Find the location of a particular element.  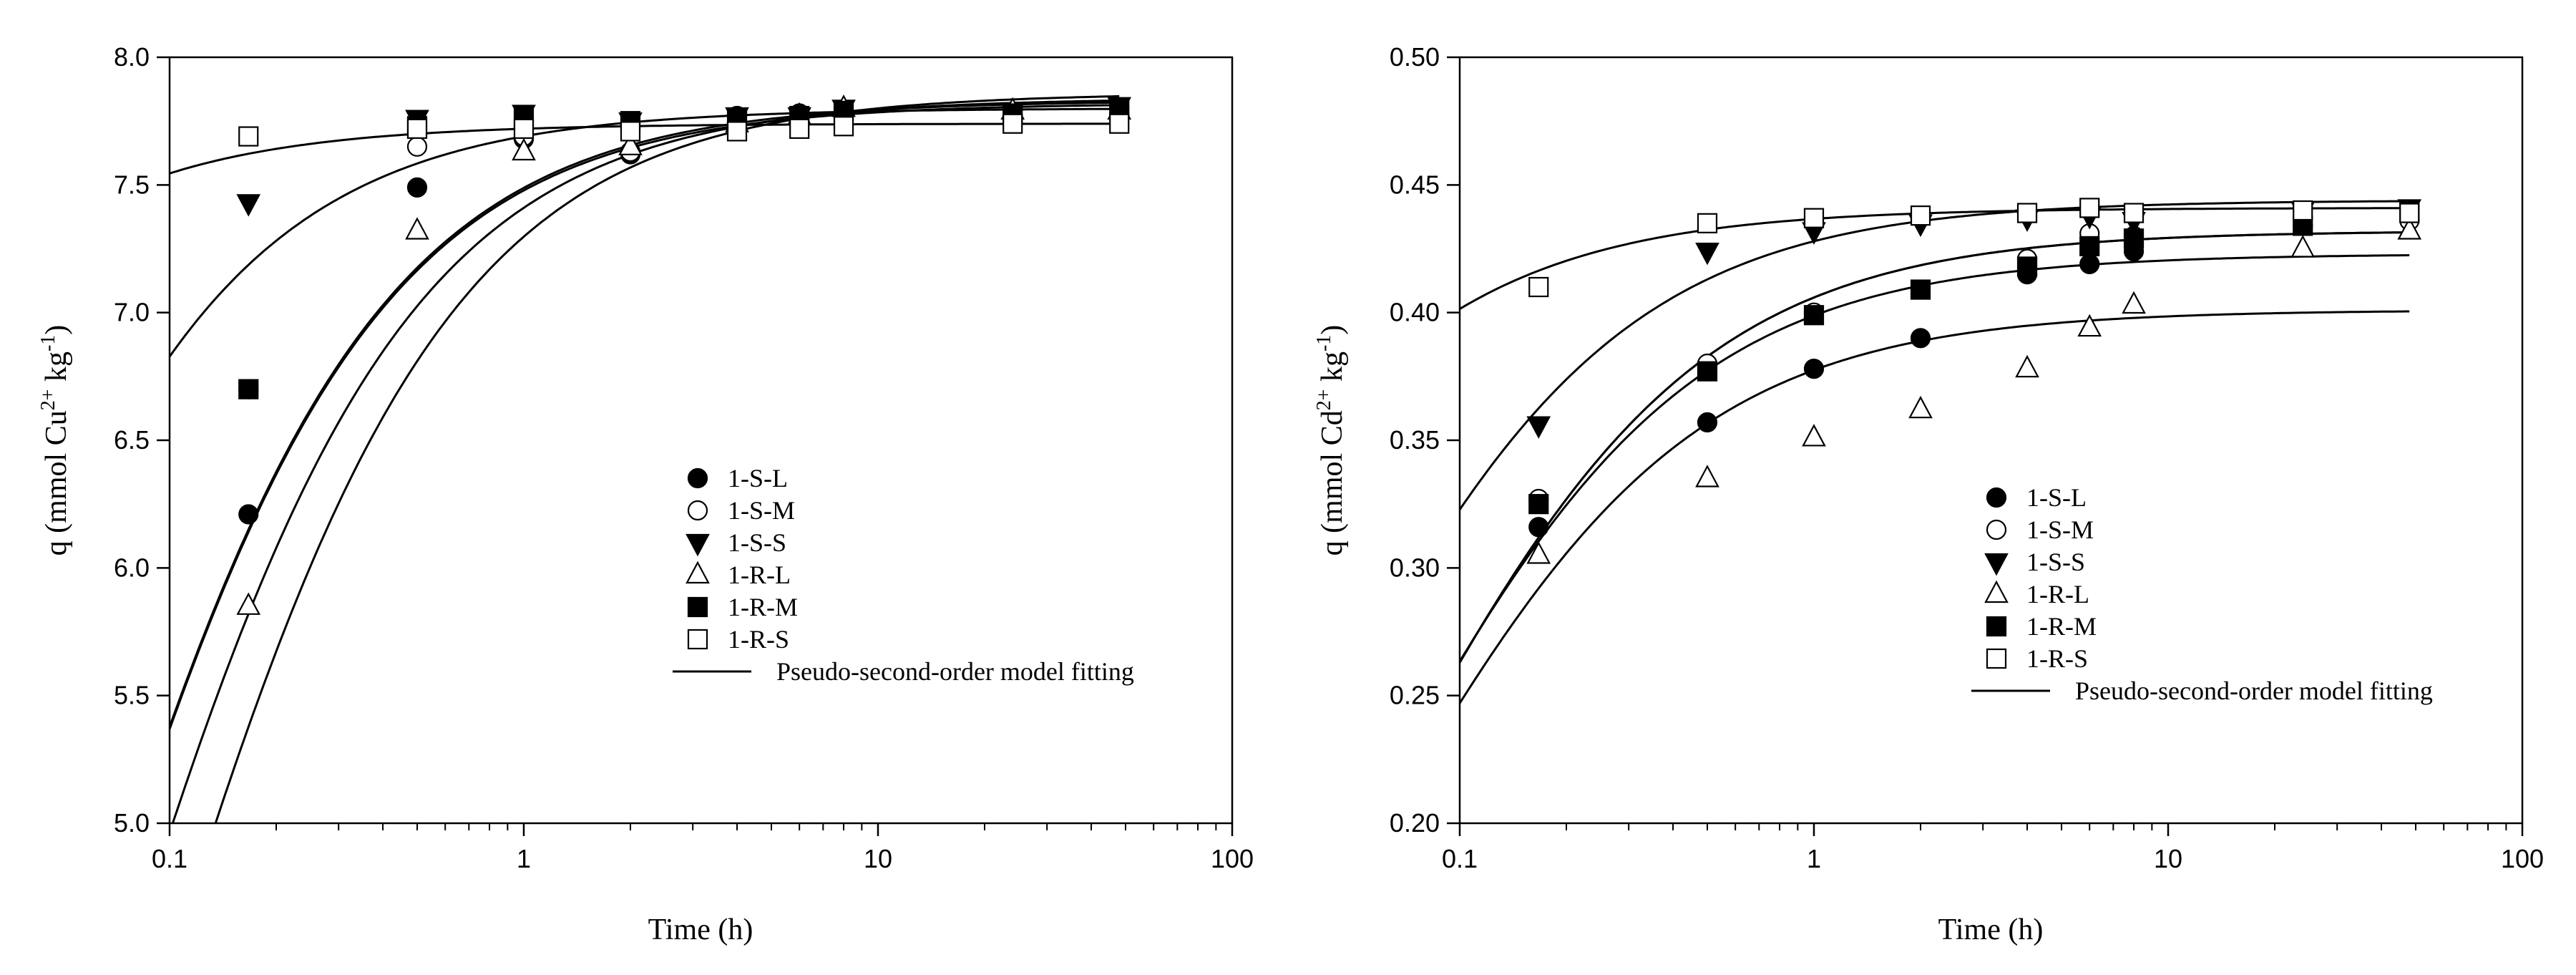

cu-x-tick-label: 1 is located at coordinates (524, 858).